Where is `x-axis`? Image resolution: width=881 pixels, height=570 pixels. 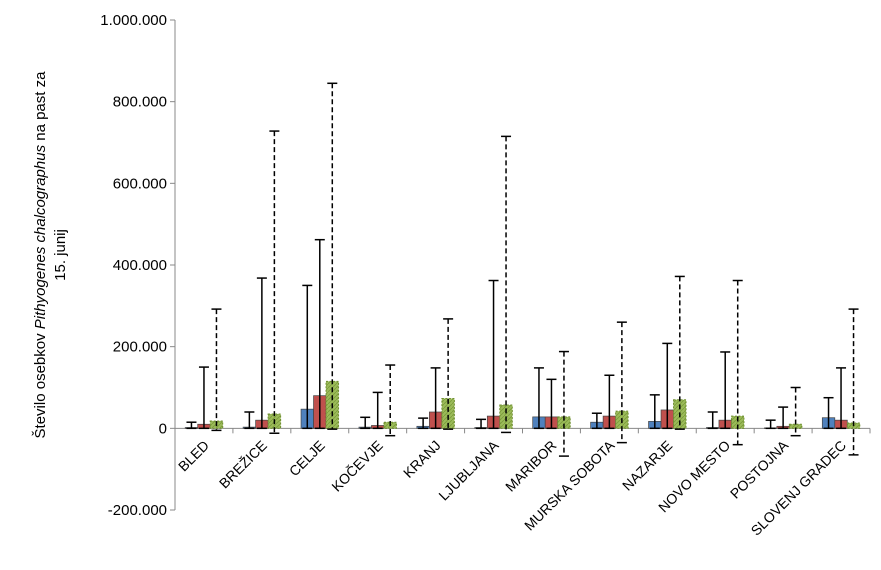
x-axis is located at coordinates (522, 430).